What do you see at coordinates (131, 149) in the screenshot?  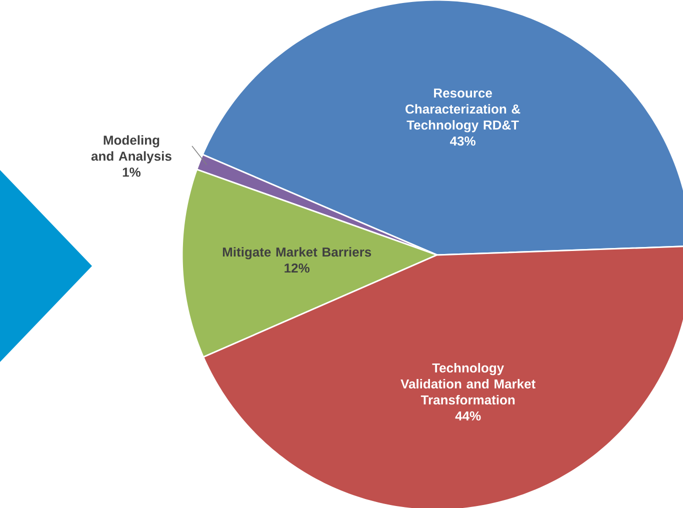 I see `slice-label: Modeling and Analysis` at bounding box center [131, 149].